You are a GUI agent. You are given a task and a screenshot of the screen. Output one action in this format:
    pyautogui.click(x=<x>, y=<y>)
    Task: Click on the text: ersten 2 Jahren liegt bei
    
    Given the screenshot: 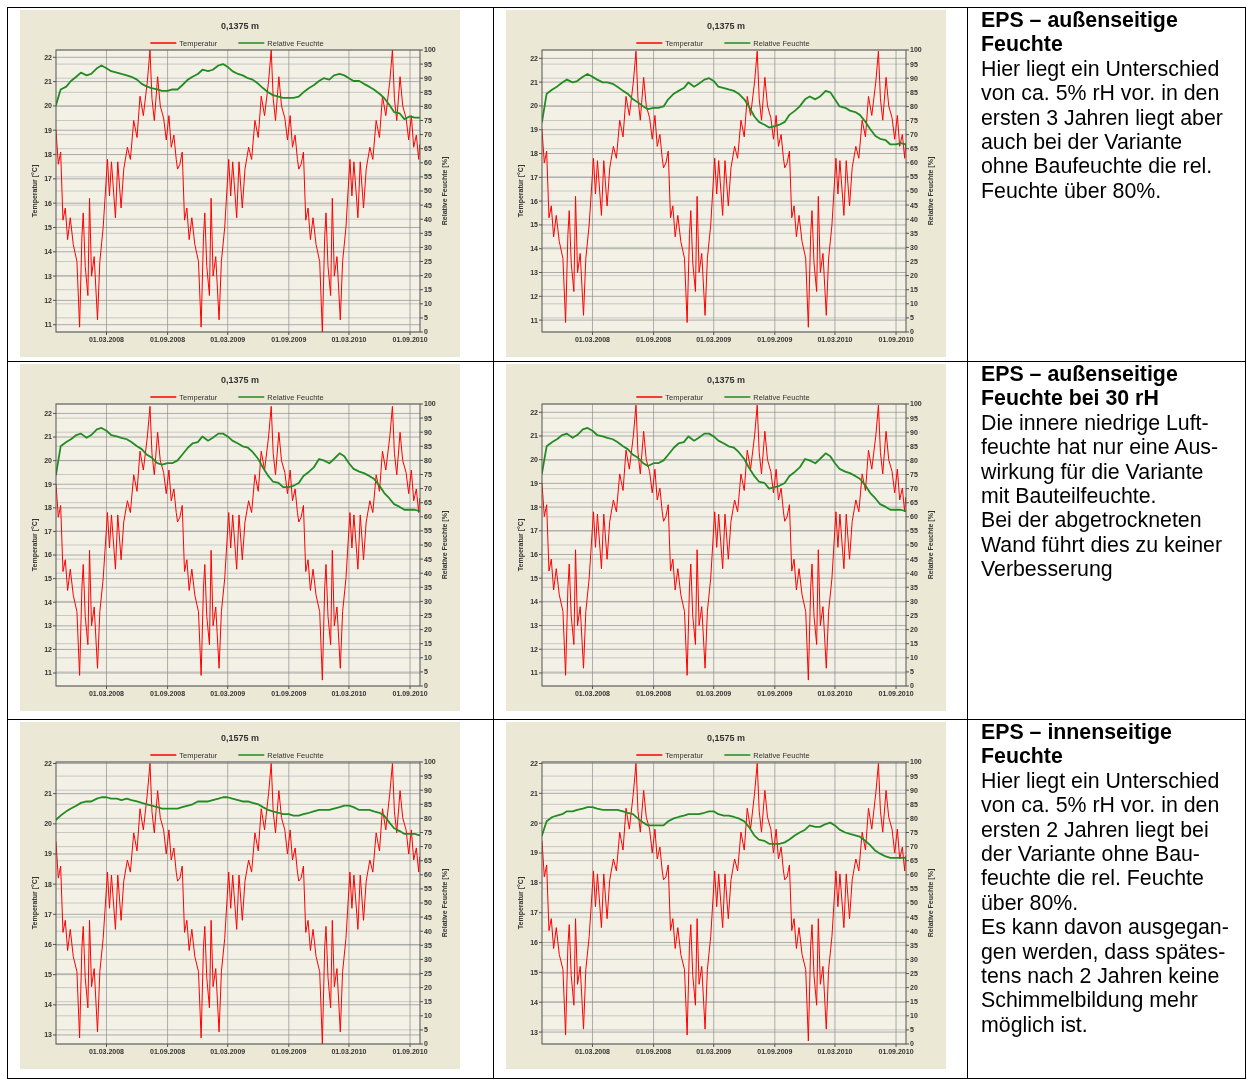 What is the action you would take?
    pyautogui.click(x=1095, y=830)
    